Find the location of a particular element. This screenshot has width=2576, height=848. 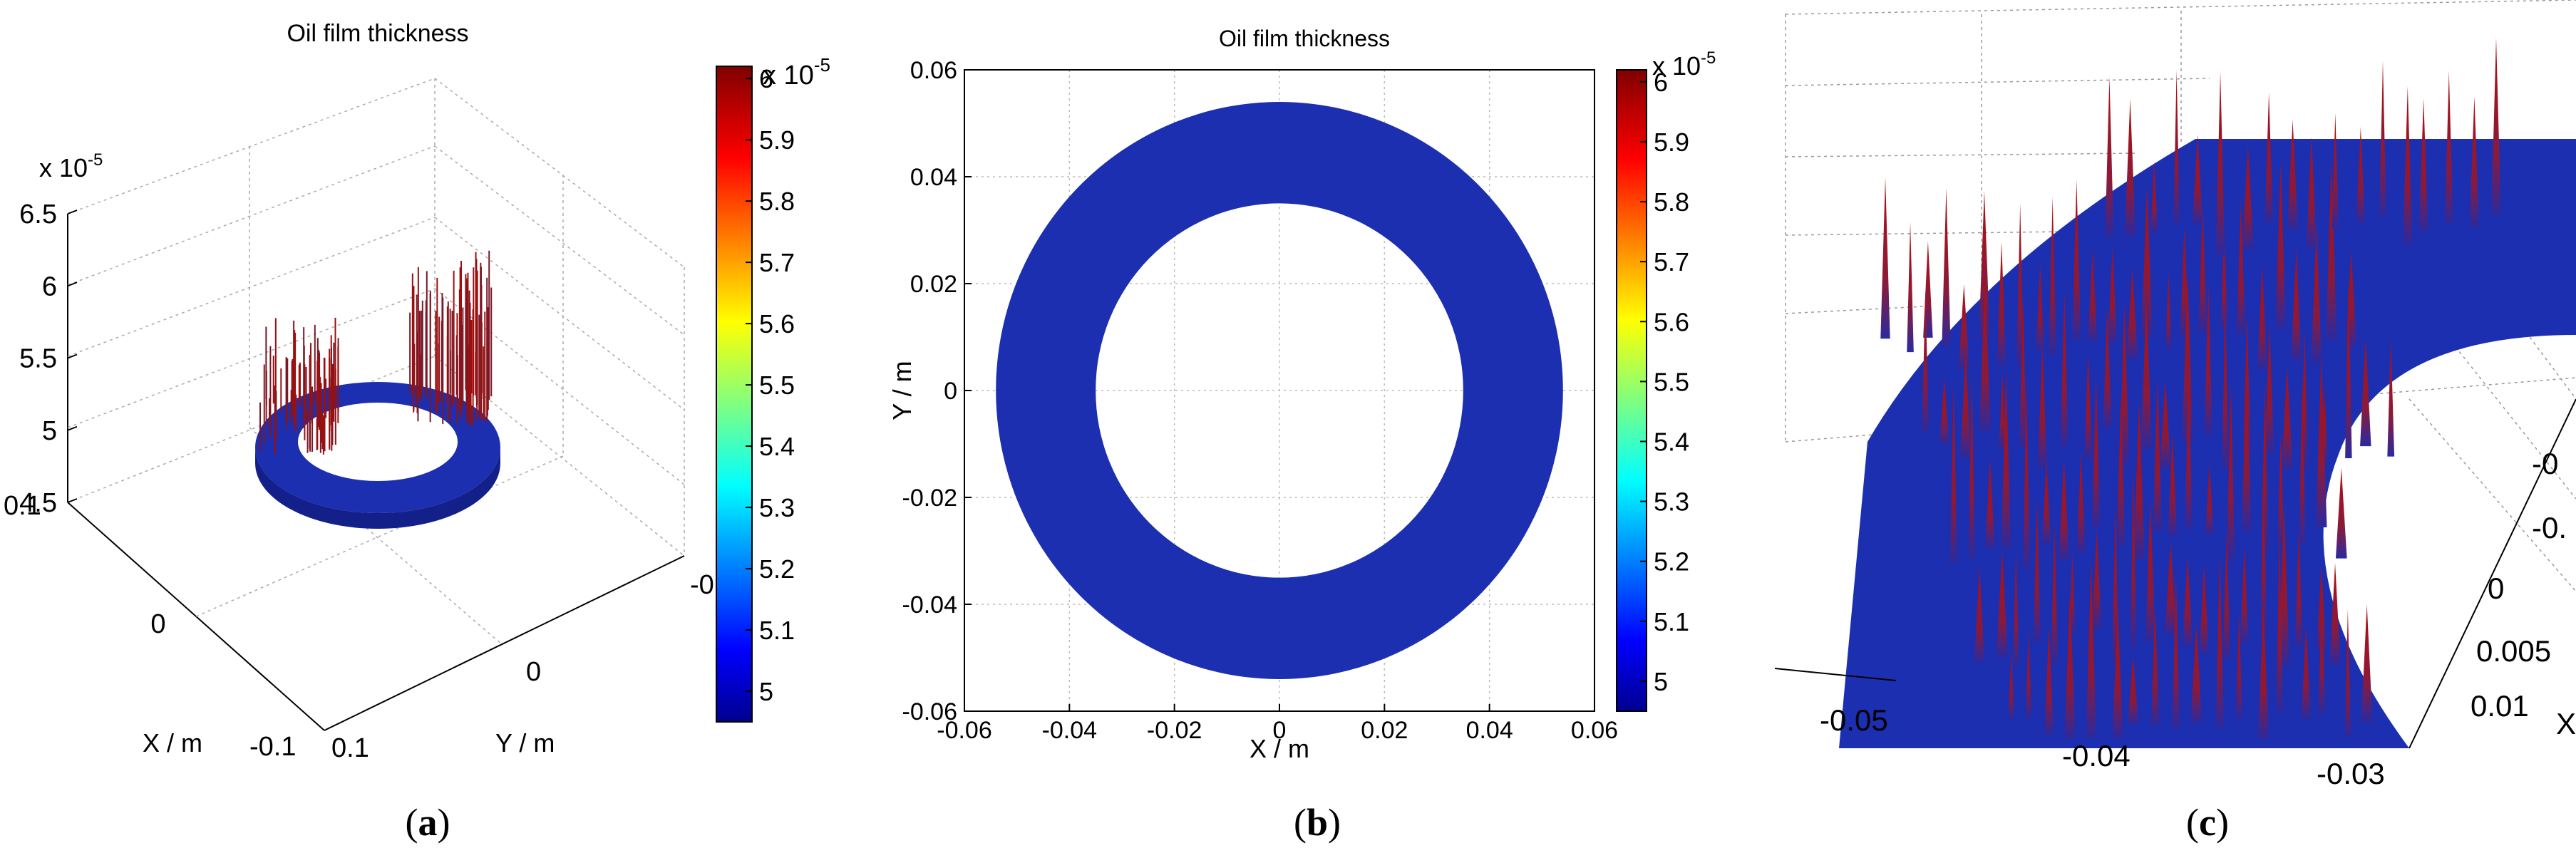

panel-a-spikes is located at coordinates (376, 352).